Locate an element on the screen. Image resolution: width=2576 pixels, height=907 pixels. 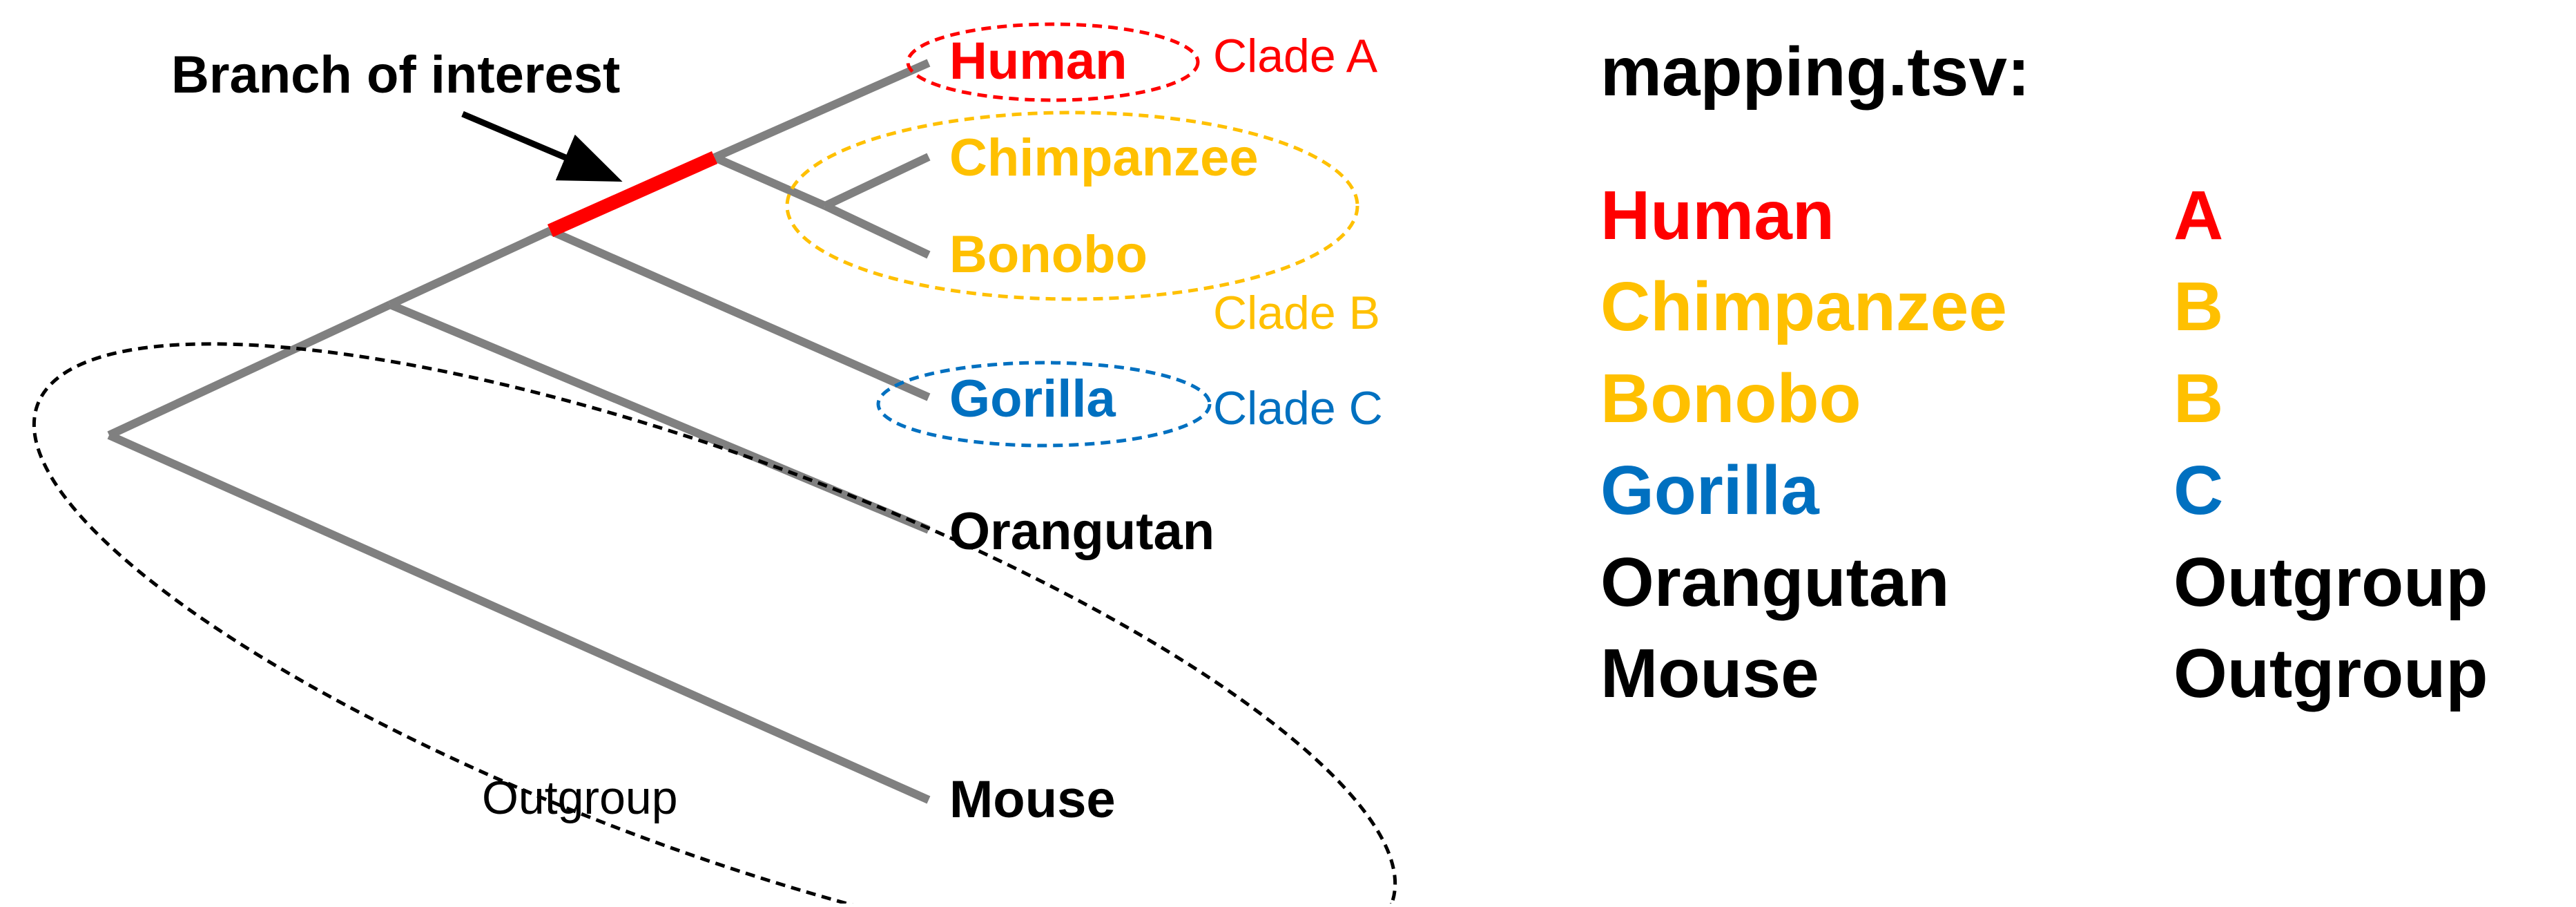
branch-of-interest-highlight is located at coordinates (632, 194).